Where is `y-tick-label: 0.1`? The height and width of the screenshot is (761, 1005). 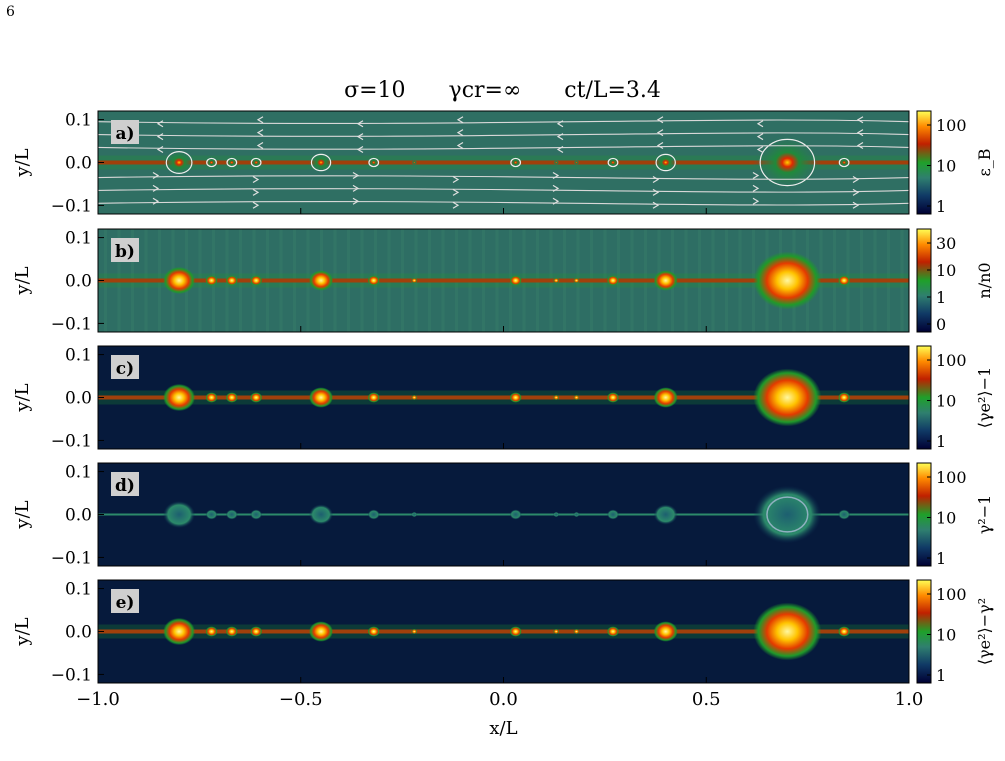
y-tick-label: 0.1 is located at coordinates (78, 356).